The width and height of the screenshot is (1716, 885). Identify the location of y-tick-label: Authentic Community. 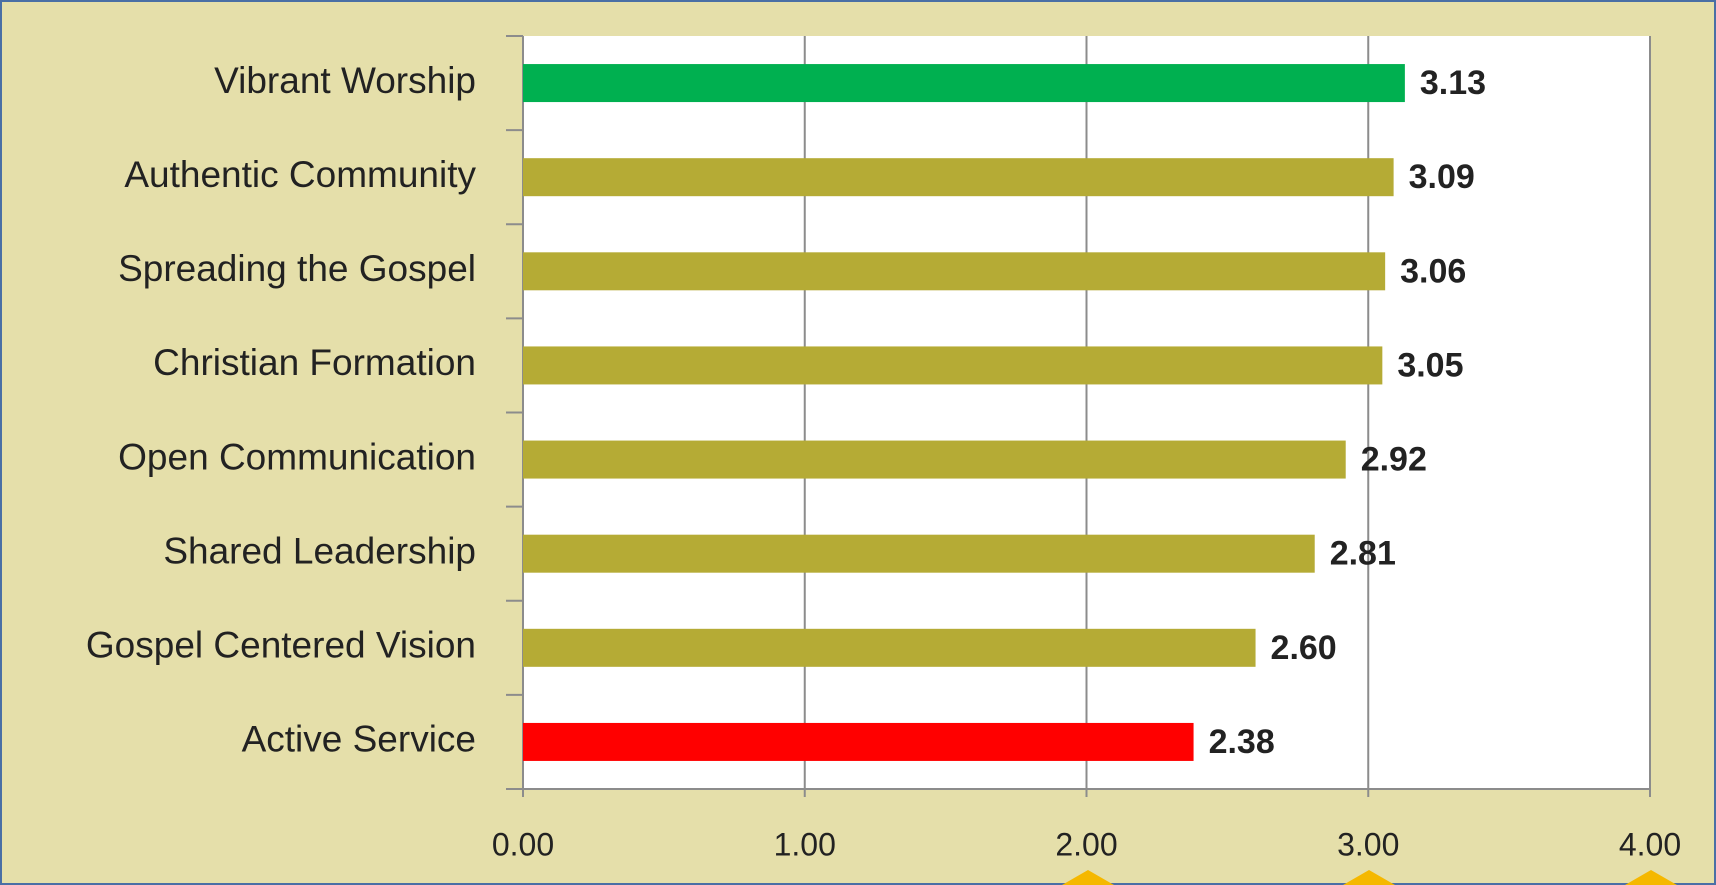
(300, 174).